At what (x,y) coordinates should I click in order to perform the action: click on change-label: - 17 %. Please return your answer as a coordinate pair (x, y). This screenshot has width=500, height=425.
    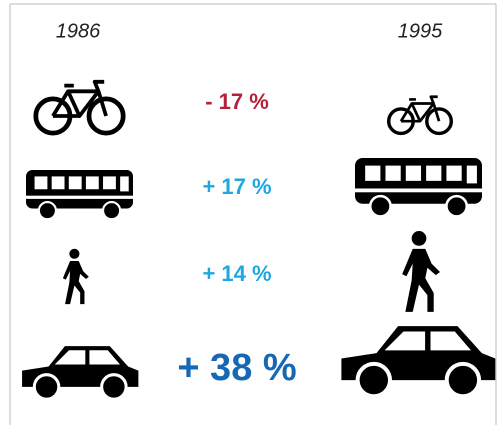
    Looking at the image, I should click on (237, 101).